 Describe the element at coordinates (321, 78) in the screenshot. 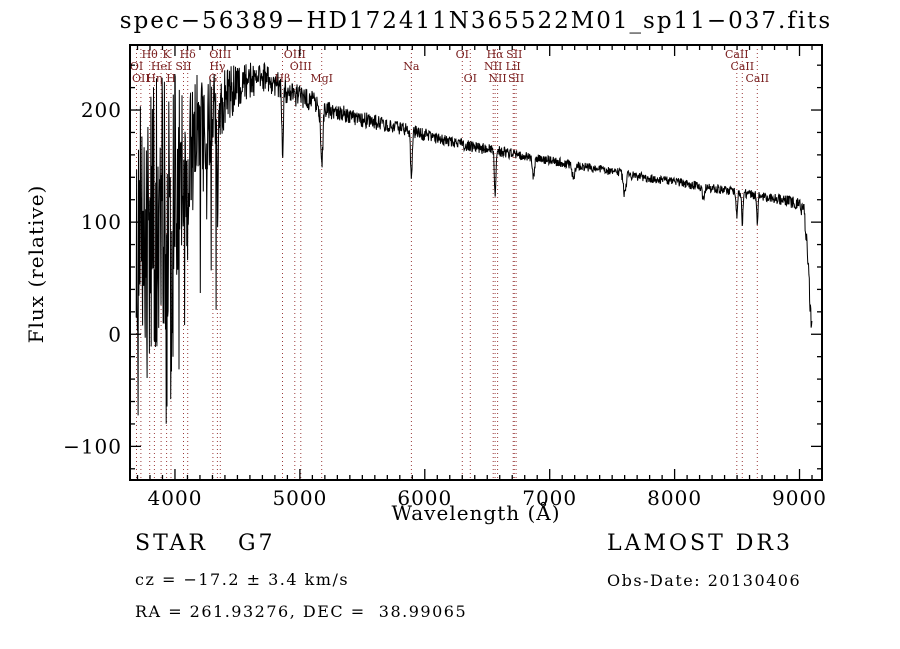

I see `line-label-MgI: MgI` at that location.